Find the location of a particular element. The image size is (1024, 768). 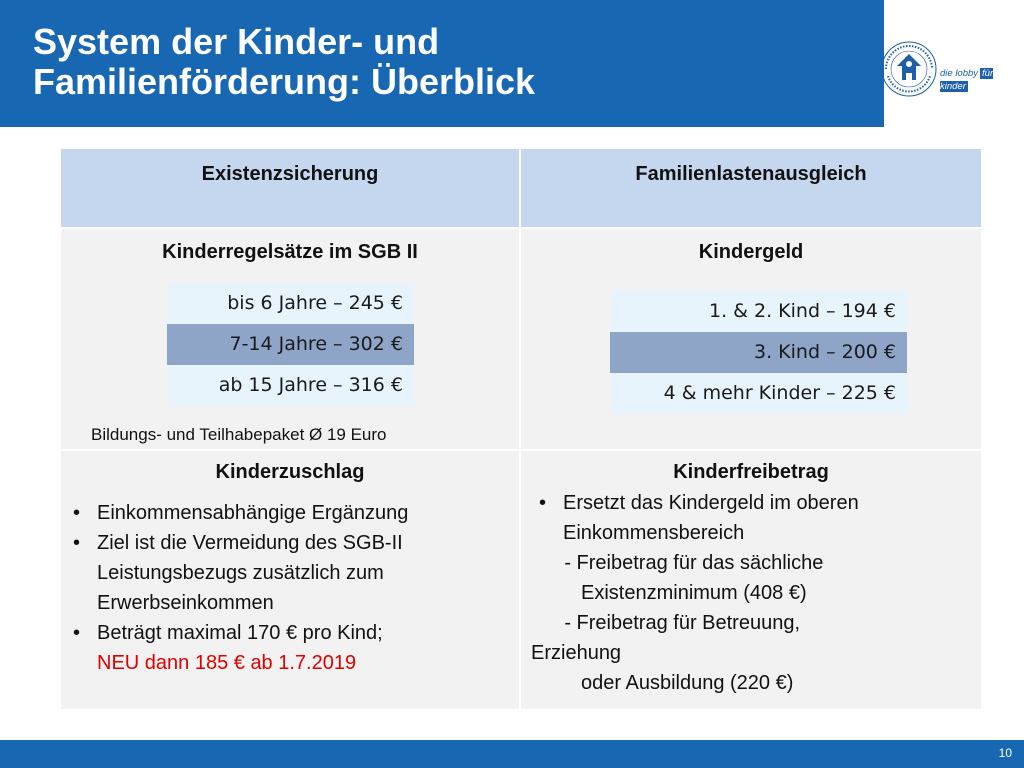

page-number: 10 is located at coordinates (1005, 753).